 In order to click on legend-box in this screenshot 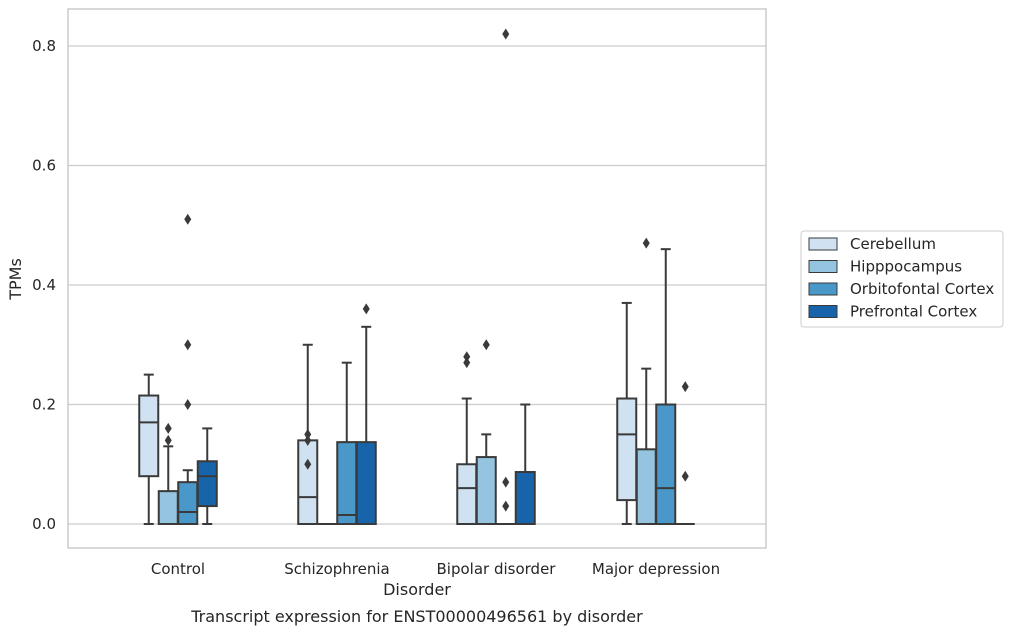, I will do `click(902, 279)`.